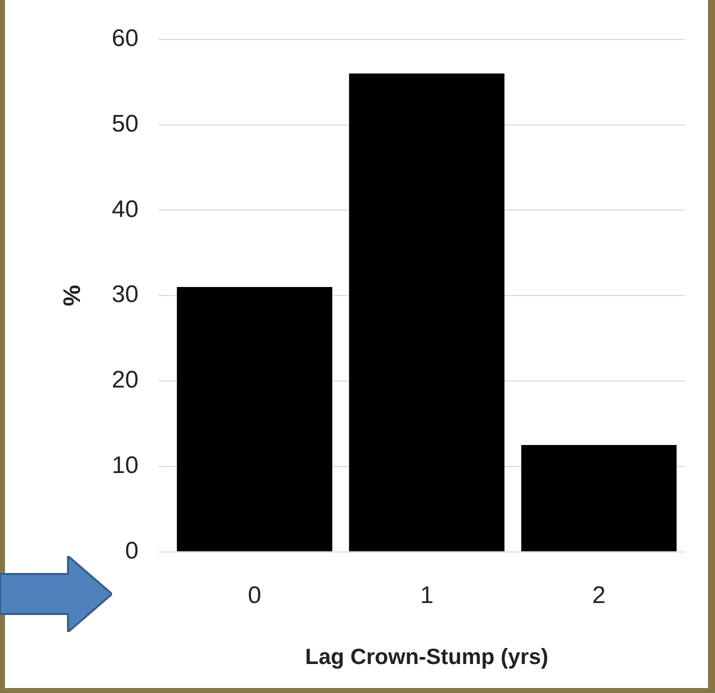 The width and height of the screenshot is (715, 693). Describe the element at coordinates (255, 595) in the screenshot. I see `x-tick-label: 0` at that location.